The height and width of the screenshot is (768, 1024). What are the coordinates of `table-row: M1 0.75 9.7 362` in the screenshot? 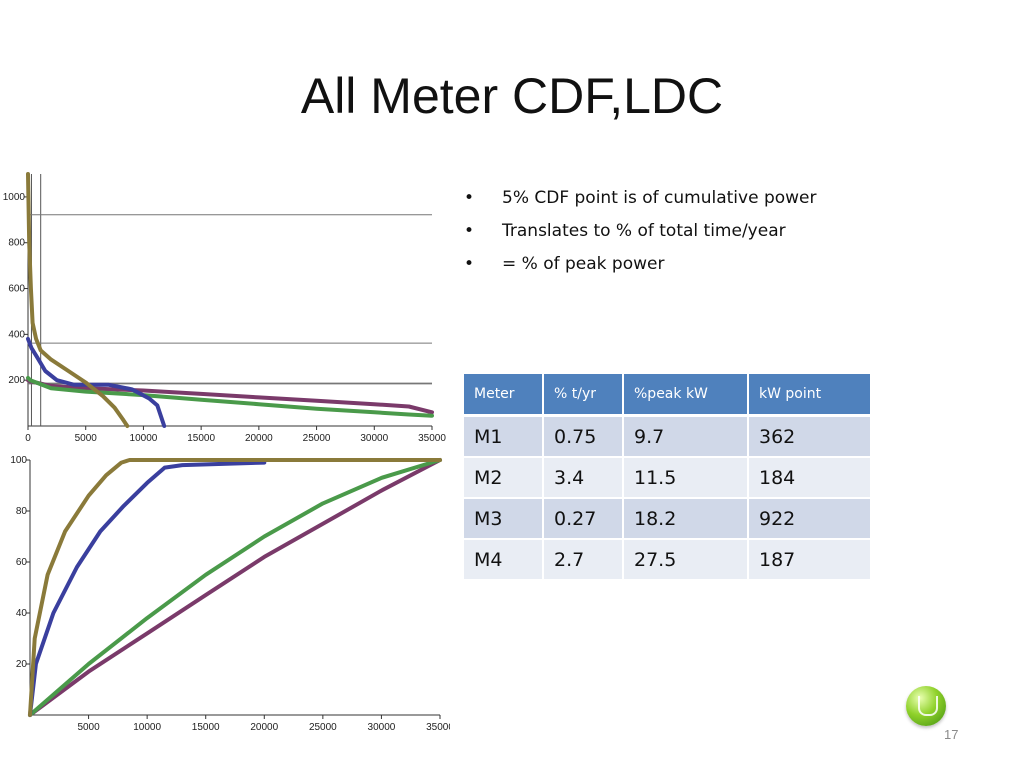 It's located at (668, 436).